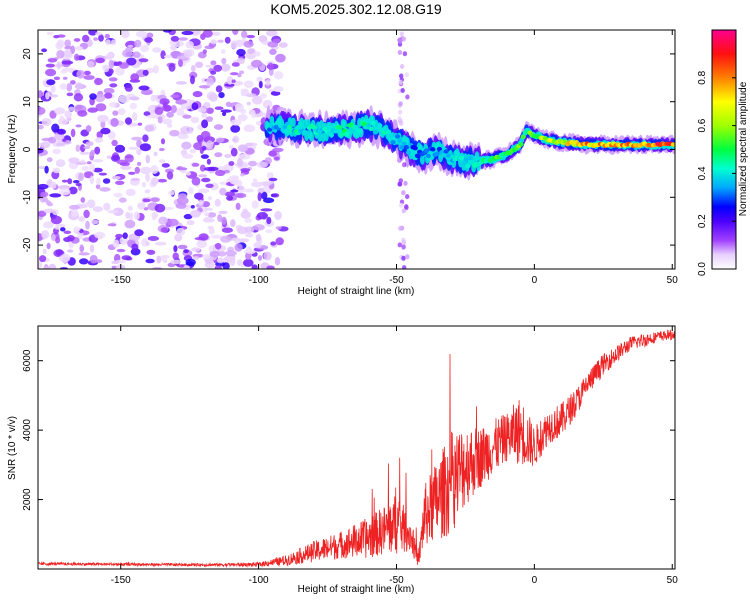 The height and width of the screenshot is (600, 750). What do you see at coordinates (27, 360) in the screenshot?
I see `y-tick-label: 6000` at bounding box center [27, 360].